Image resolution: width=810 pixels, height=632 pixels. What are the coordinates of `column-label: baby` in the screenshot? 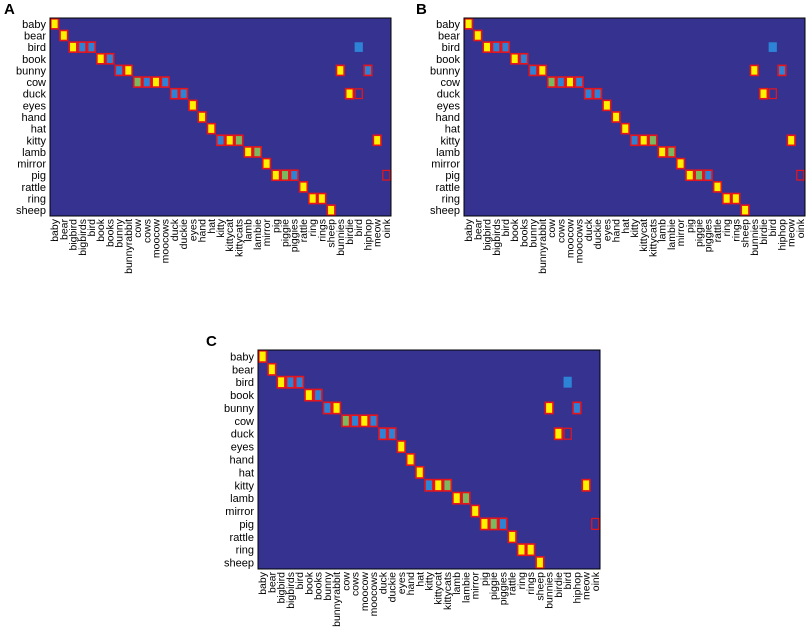 It's located at (263, 583).